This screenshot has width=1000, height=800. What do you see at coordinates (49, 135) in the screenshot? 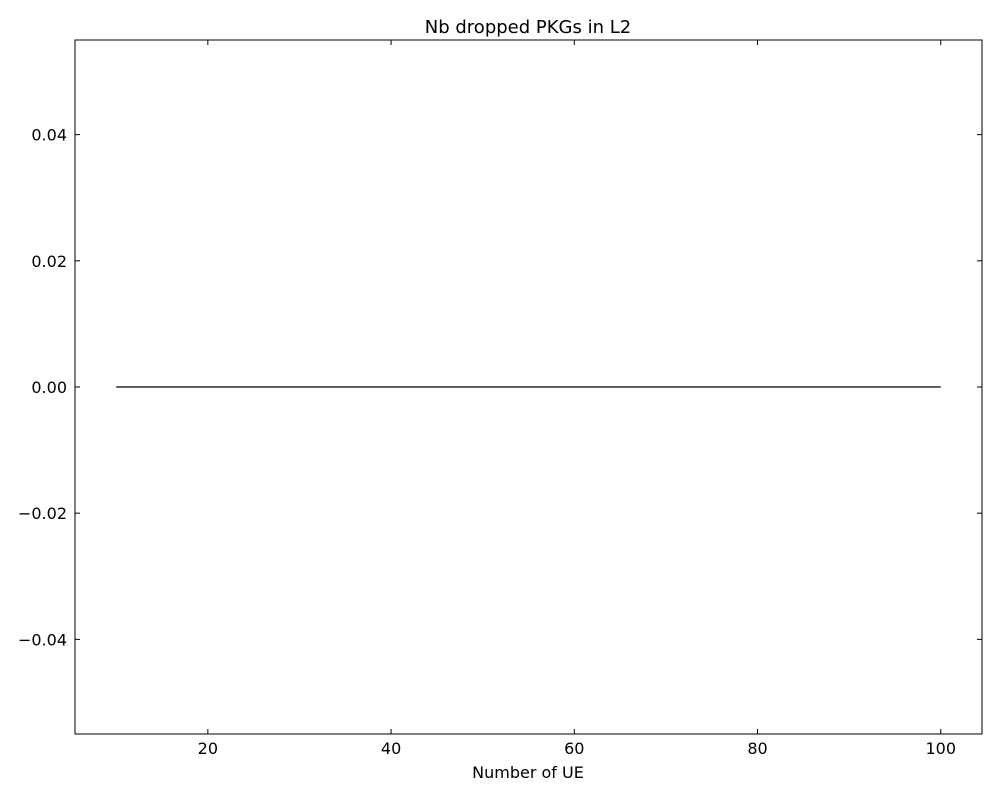
I see `y-tick-label: 0.04` at bounding box center [49, 135].